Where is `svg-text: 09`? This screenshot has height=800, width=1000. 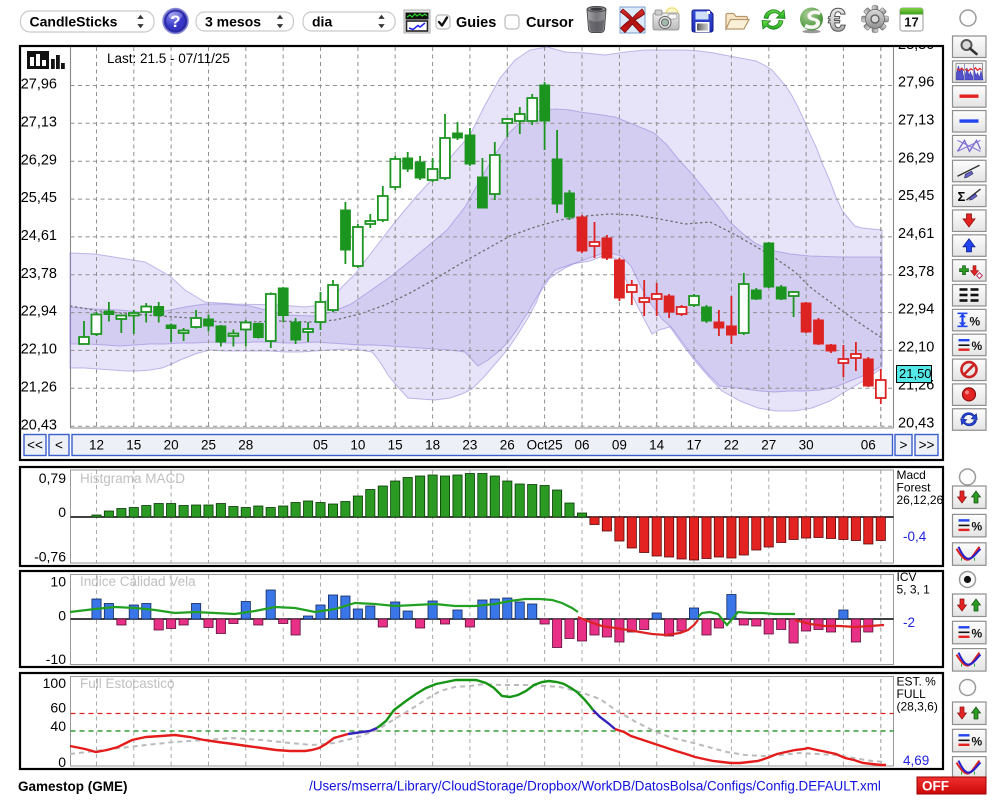 svg-text: 09 is located at coordinates (619, 445).